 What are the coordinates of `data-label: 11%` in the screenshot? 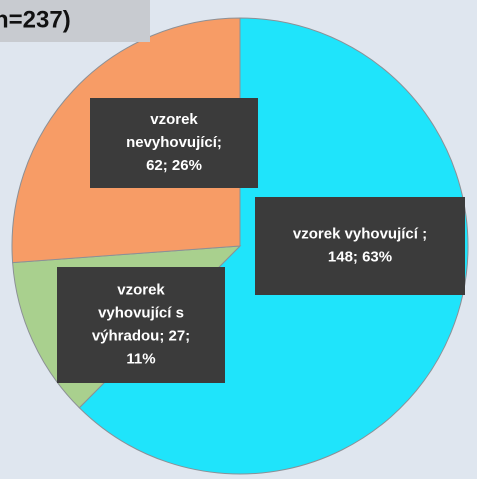 It's located at (140, 358).